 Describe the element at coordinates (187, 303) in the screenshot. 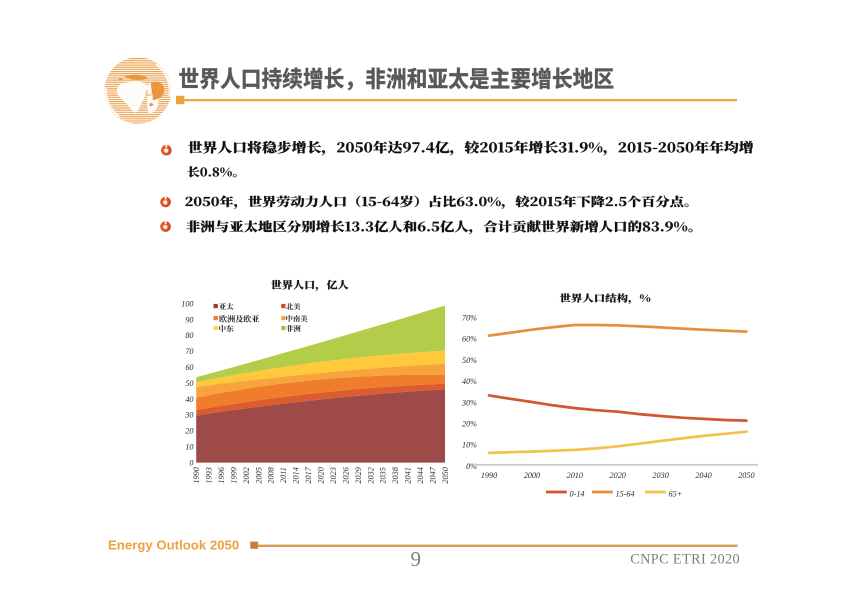

I see `svg-text: 100` at that location.